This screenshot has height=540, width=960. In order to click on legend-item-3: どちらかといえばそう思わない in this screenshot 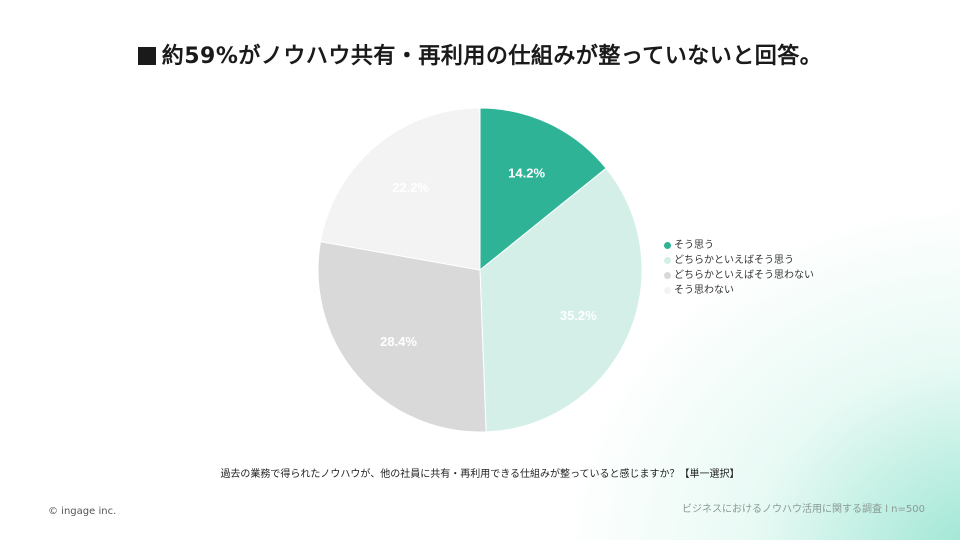, I will do `click(739, 275)`.